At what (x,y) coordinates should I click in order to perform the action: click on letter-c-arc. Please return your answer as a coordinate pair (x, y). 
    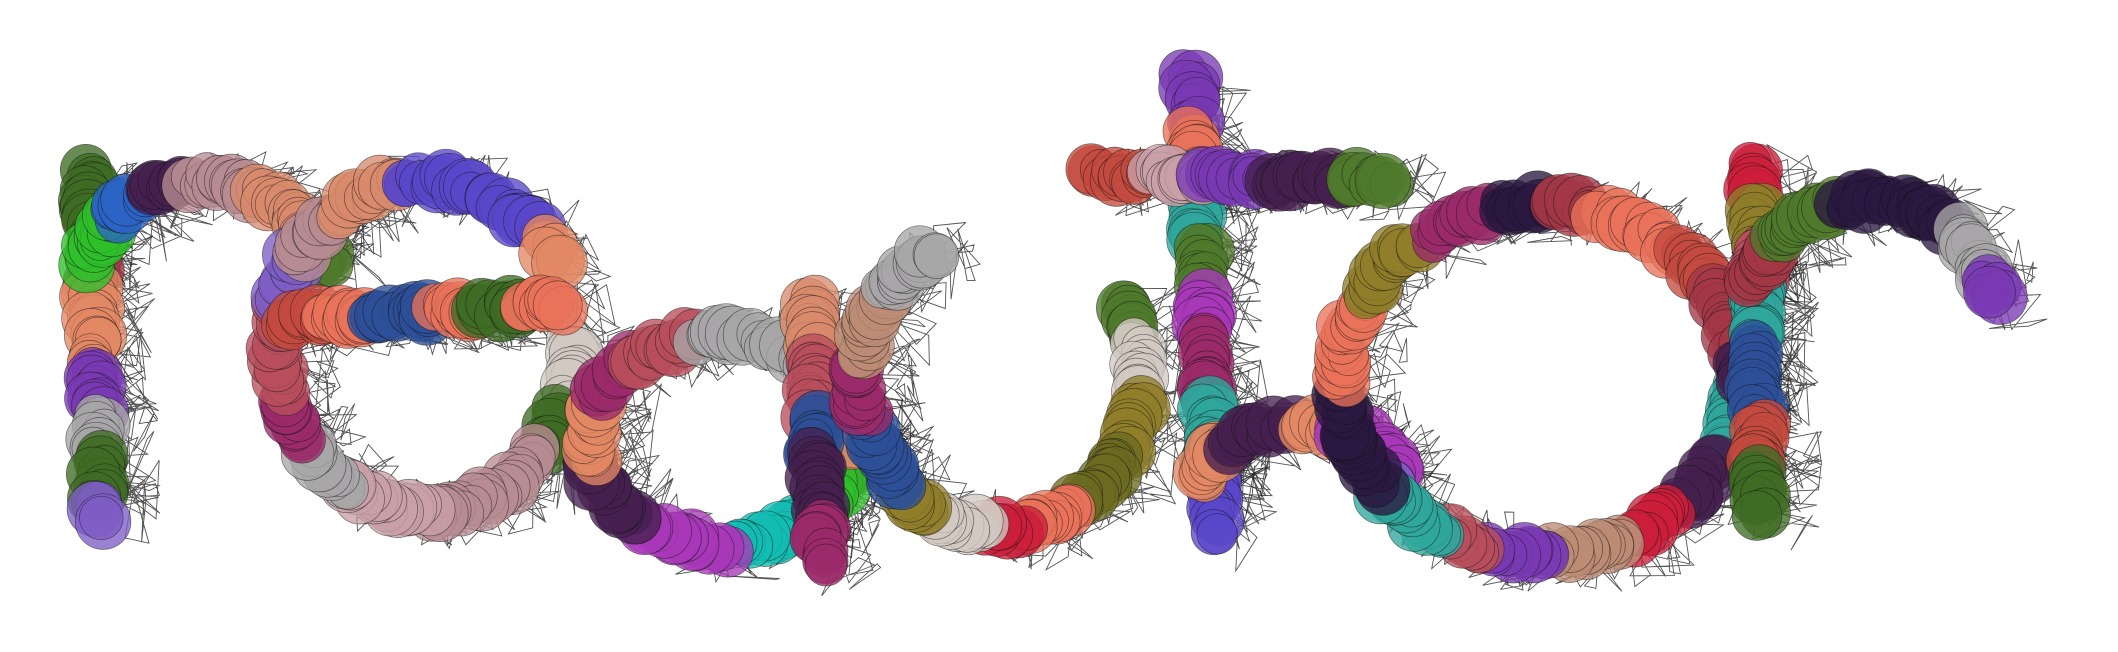
    Looking at the image, I should click on (999, 392).